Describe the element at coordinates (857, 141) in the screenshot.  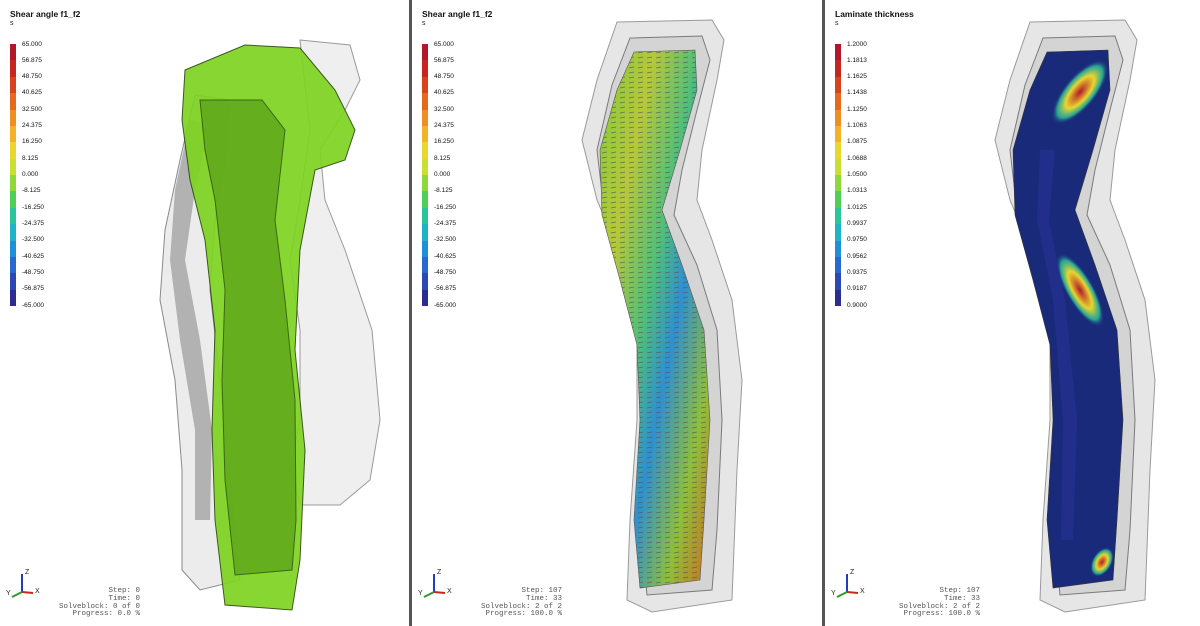
I see `legend-label: 1.0875` at that location.